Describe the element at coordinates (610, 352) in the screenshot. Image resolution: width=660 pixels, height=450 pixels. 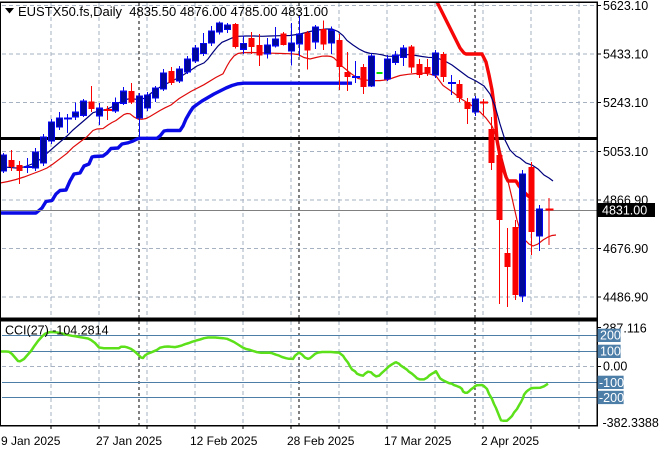
I see `svg-text: 100` at that location.